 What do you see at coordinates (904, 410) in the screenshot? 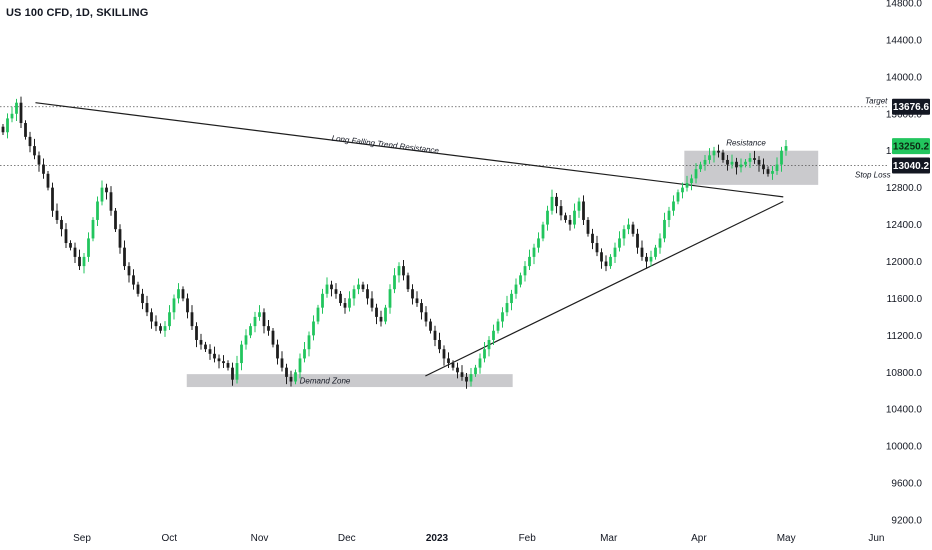
I see `y-tick-label: 10400.0` at bounding box center [904, 410].